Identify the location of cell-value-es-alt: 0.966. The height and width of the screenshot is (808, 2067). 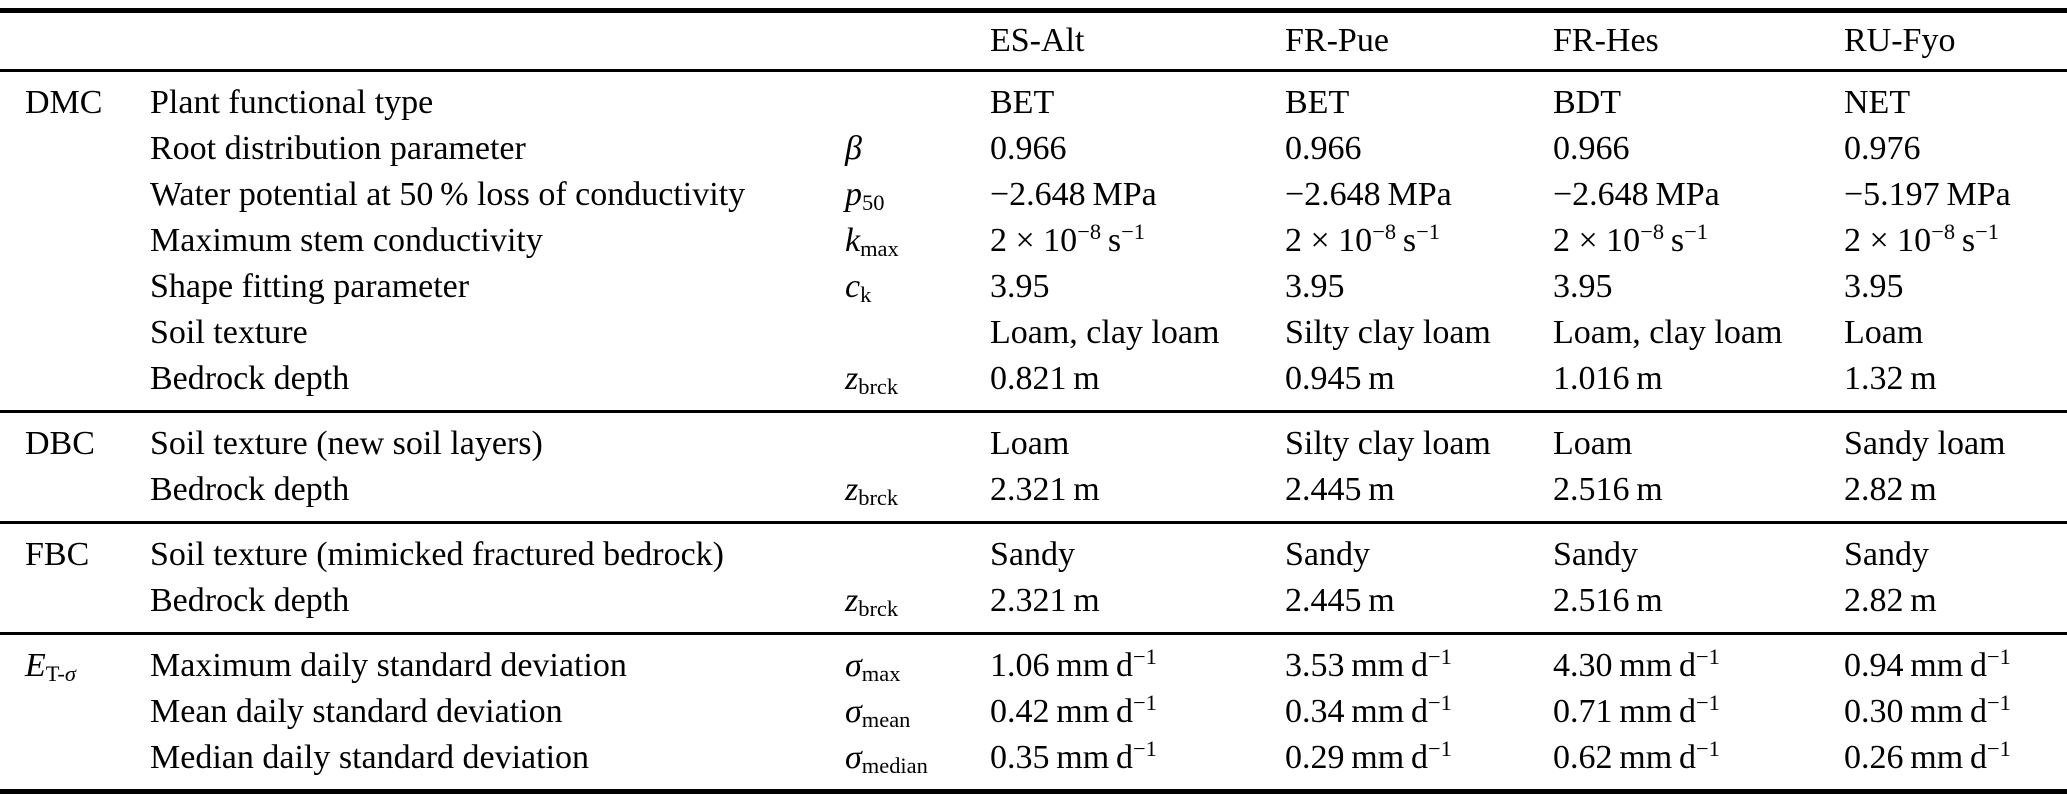
(1028, 149).